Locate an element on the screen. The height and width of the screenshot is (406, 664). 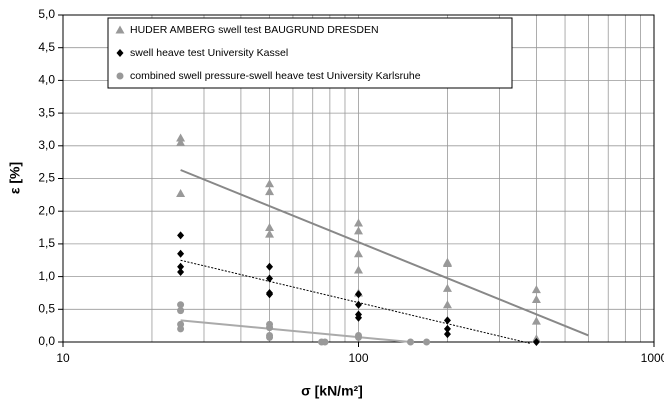
legend-box is located at coordinates (310, 53).